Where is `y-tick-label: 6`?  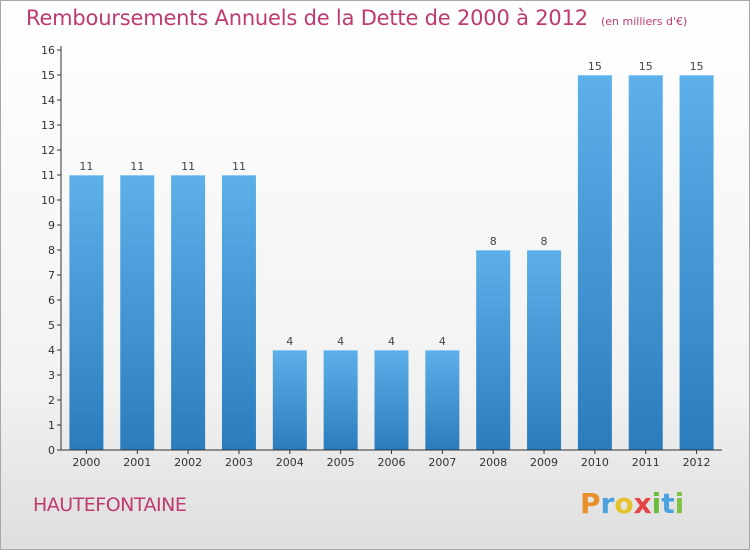 y-tick-label: 6 is located at coordinates (51, 300).